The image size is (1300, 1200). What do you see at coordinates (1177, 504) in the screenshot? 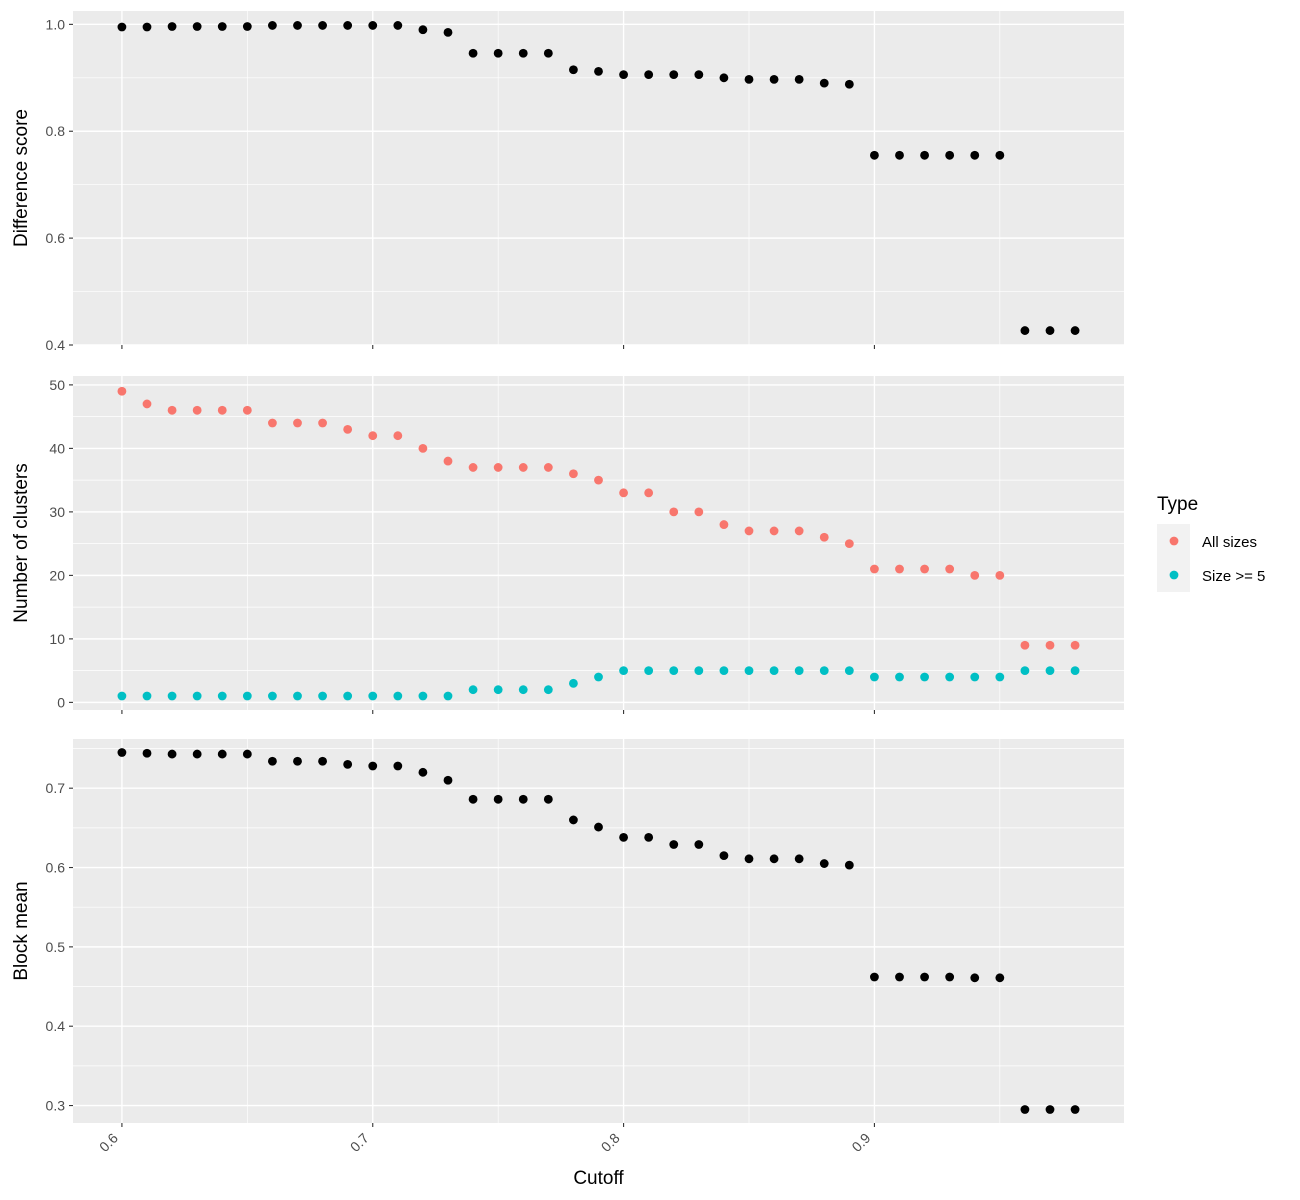
I see `legend-title: Type` at bounding box center [1177, 504].